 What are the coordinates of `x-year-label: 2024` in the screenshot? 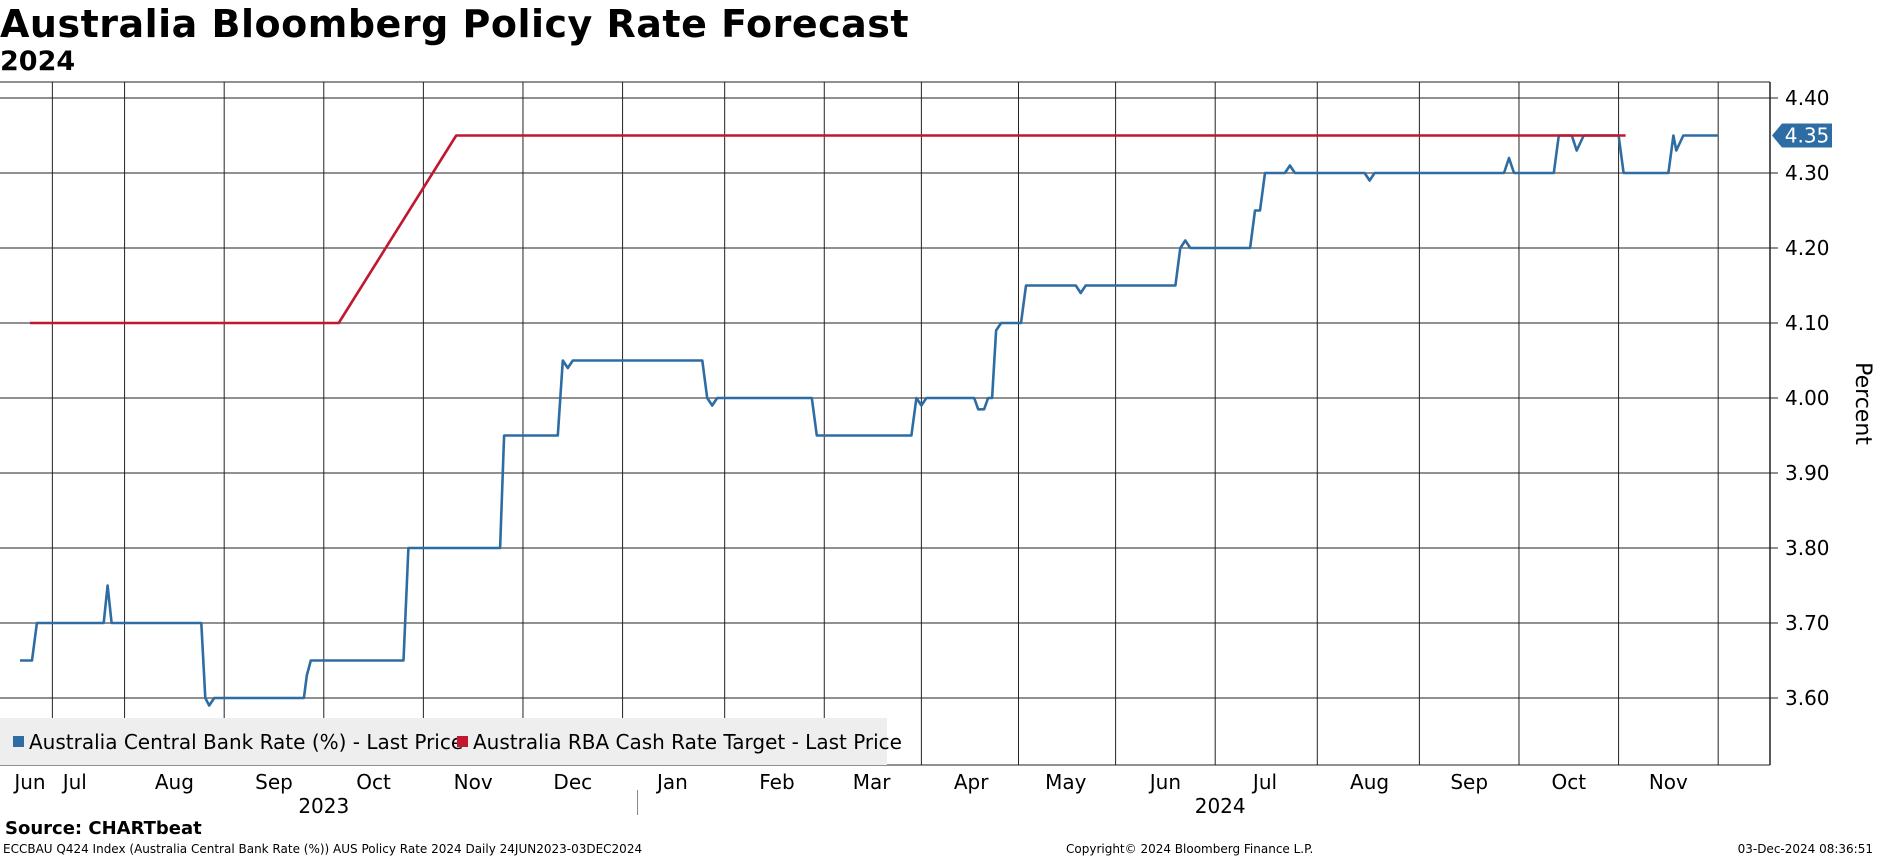 It's located at (1220, 806).